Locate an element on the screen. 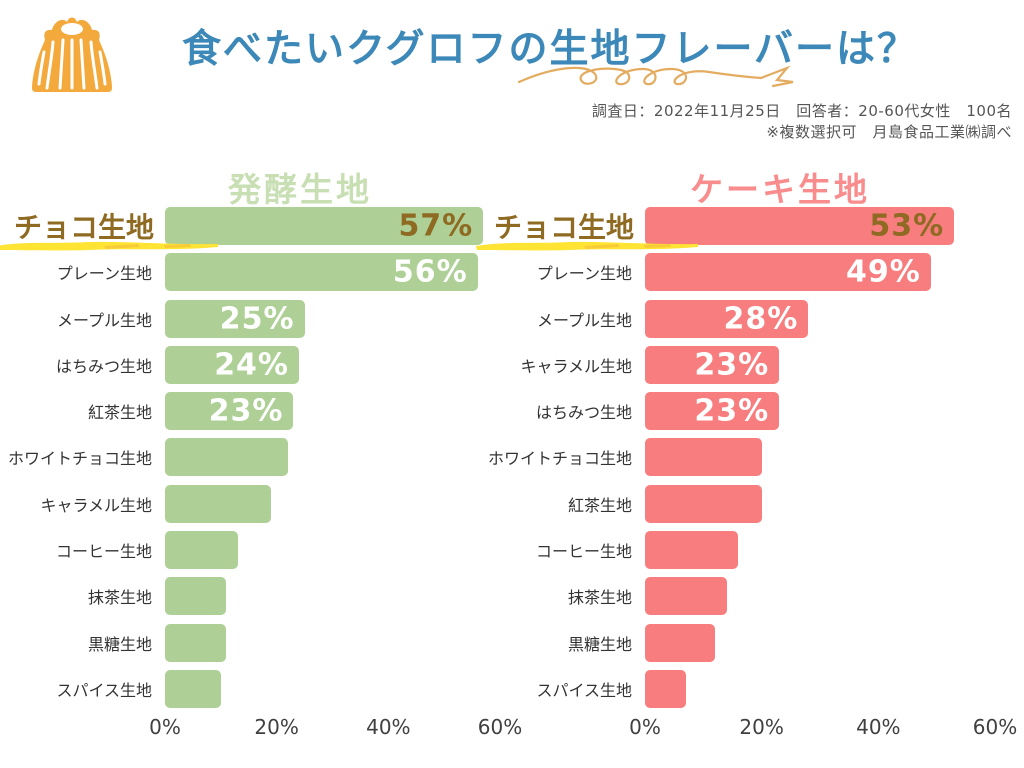 The height and width of the screenshot is (768, 1024). bar-track: 57% is located at coordinates (332, 226).